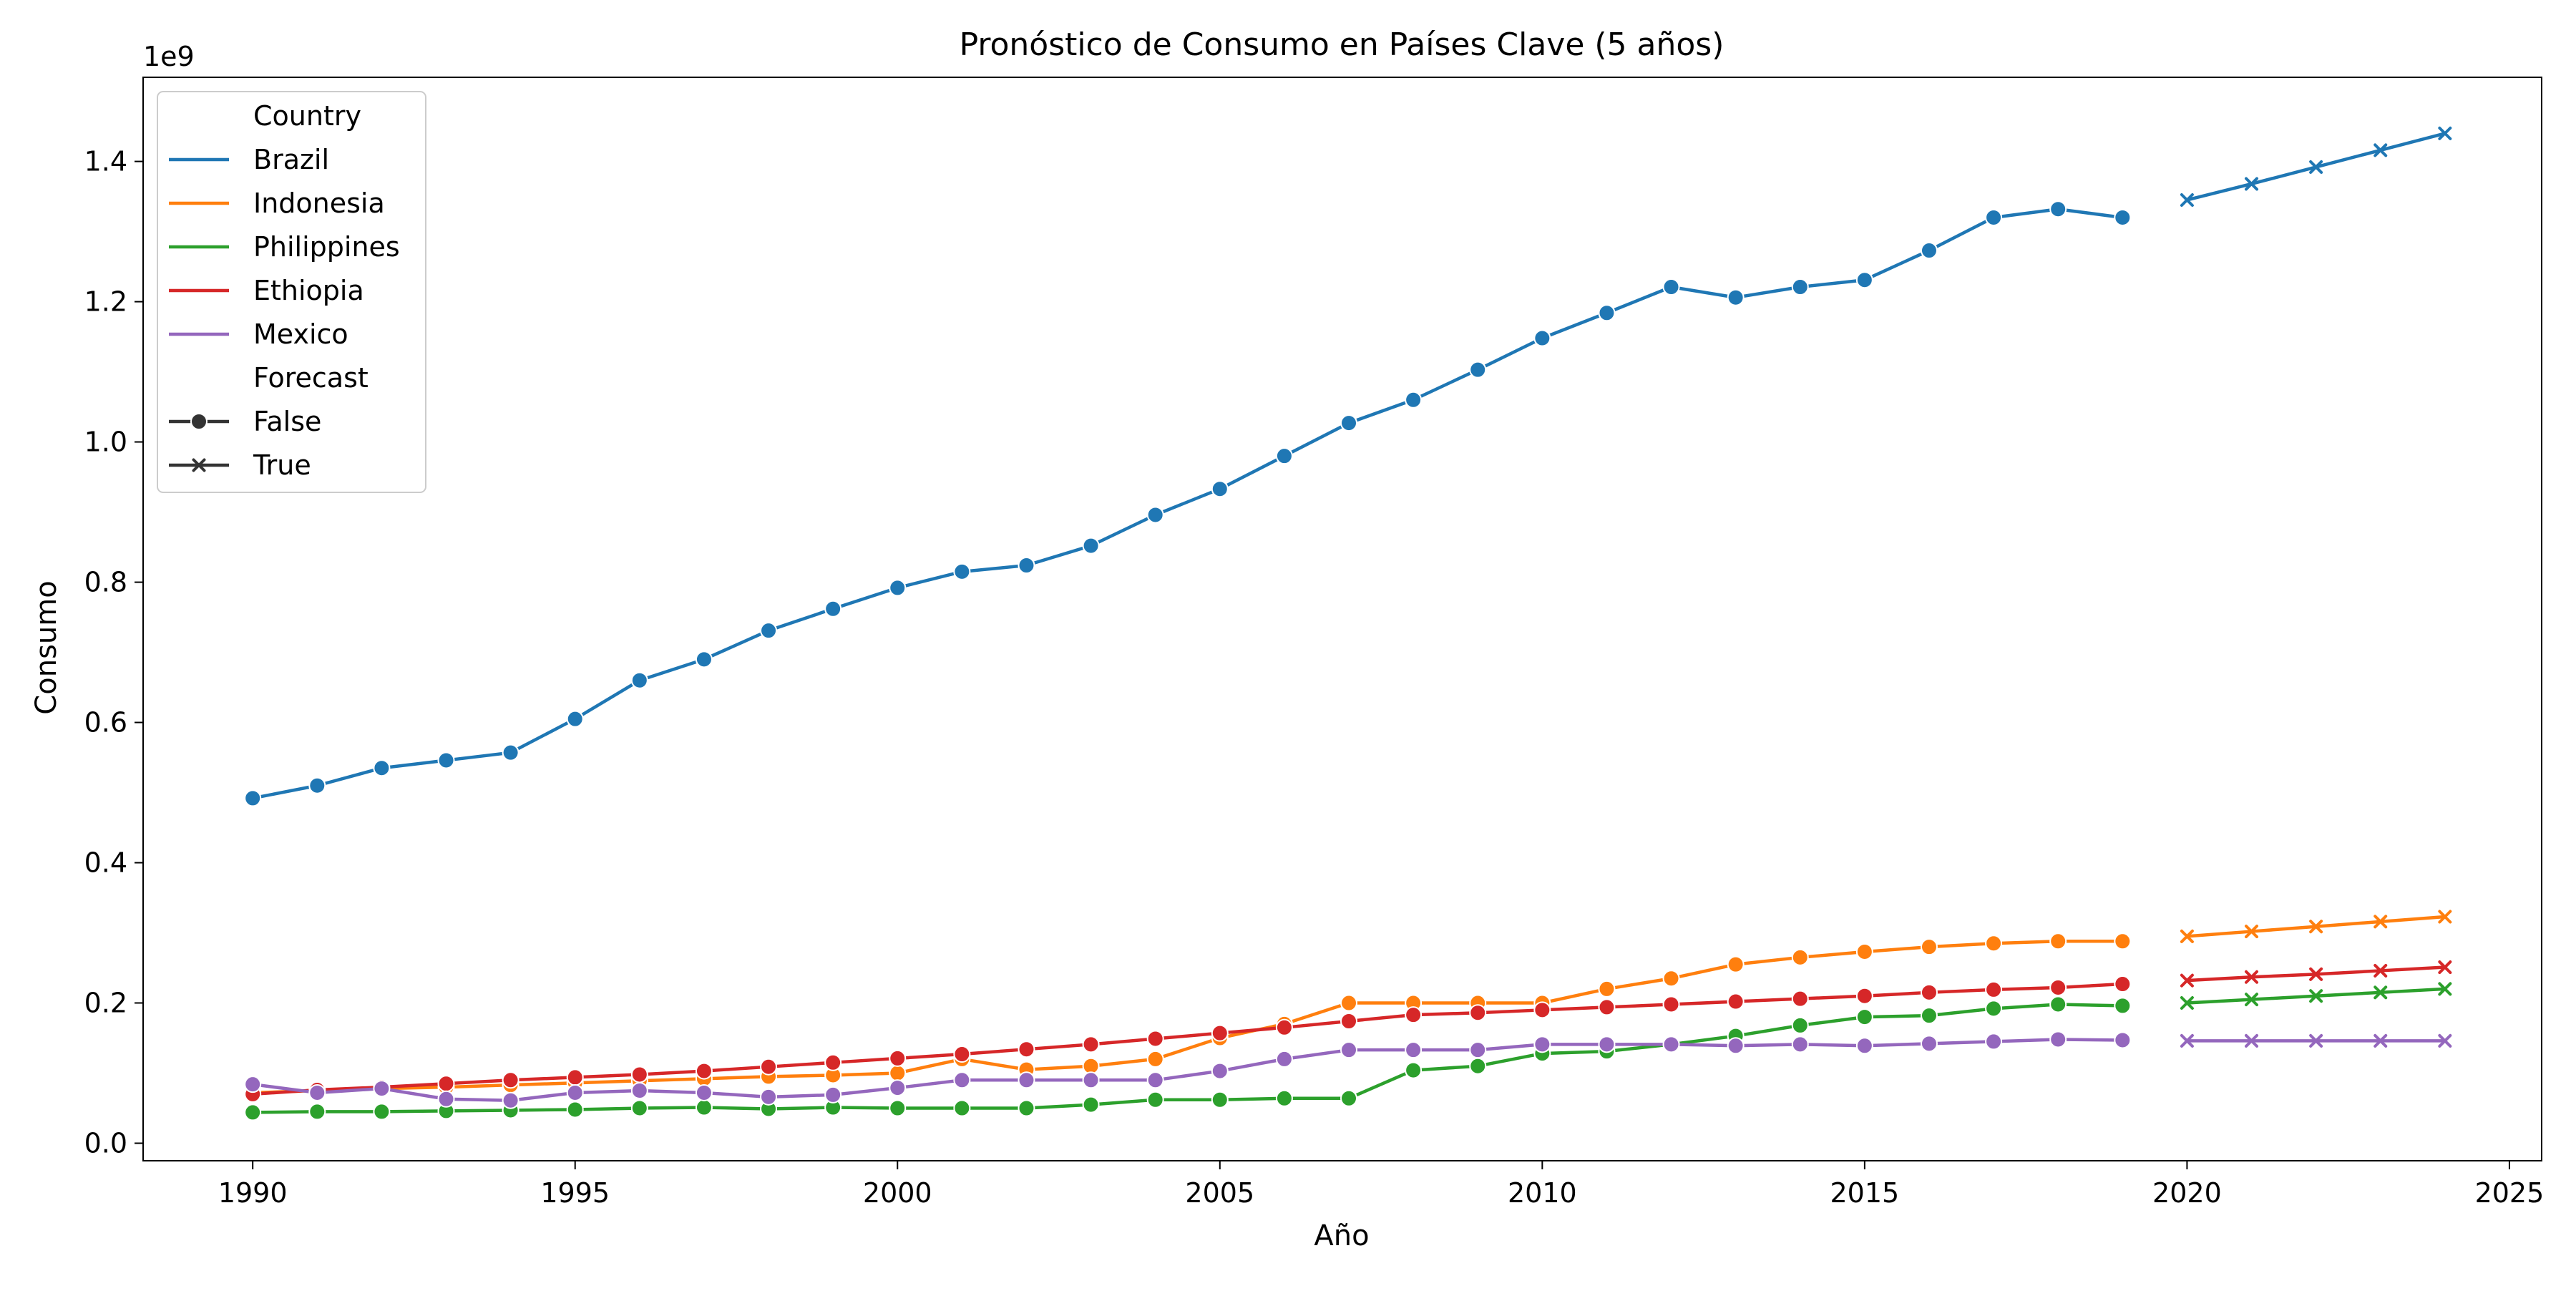  Describe the element at coordinates (300, 334) in the screenshot. I see `legend-label-mexico: Mexico` at that location.